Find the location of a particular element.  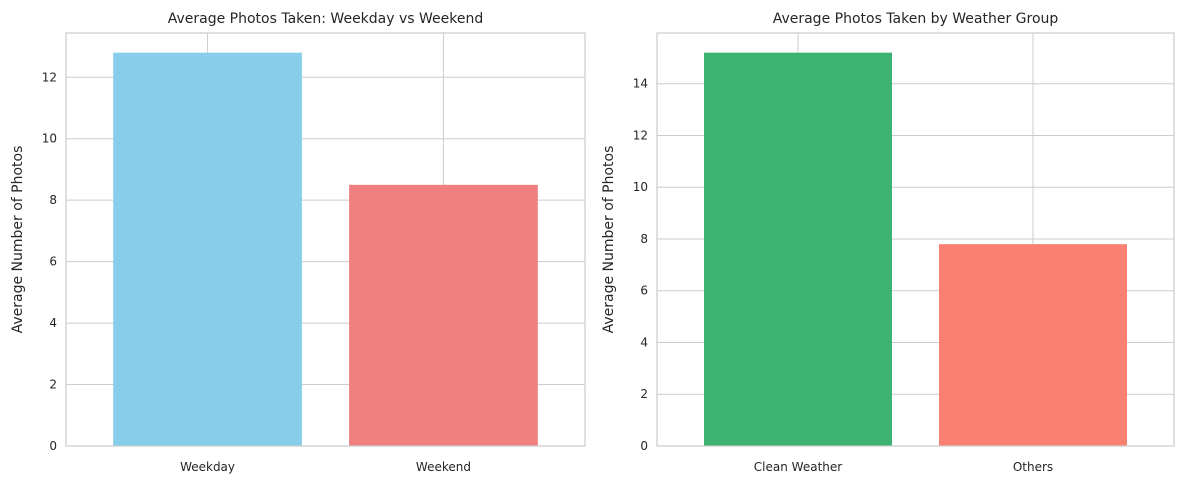

bar-weekend is located at coordinates (443, 315).